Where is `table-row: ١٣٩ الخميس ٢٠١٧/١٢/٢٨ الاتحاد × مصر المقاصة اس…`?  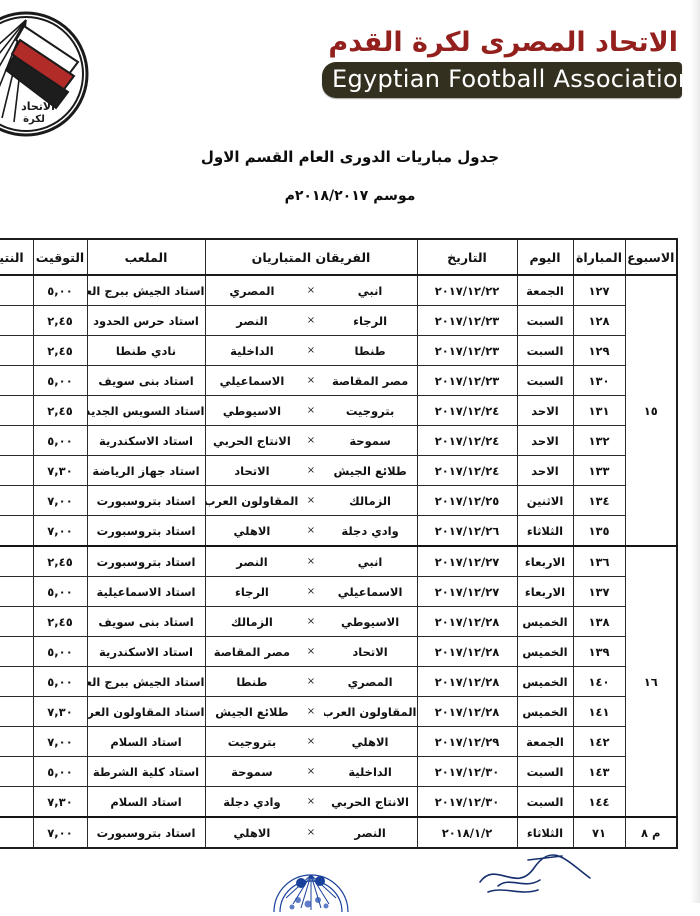 table-row: ١٣٩ الخميس ٢٠١٧/١٢/٢٨ الاتحاد × مصر المقاصة اس… is located at coordinates (338, 651).